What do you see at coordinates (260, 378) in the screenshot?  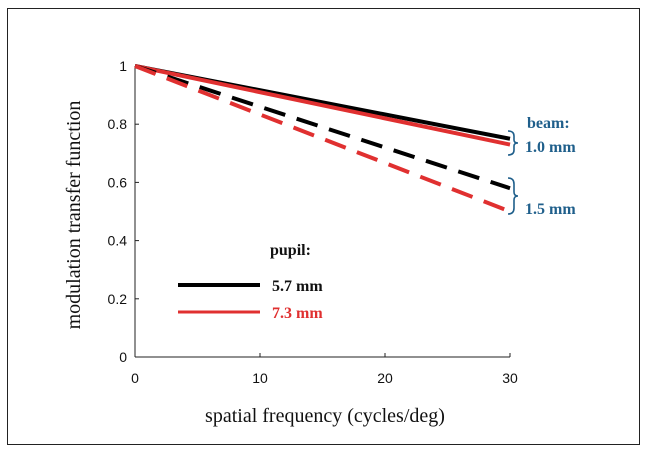 I see `x-tick-label: 10` at bounding box center [260, 378].